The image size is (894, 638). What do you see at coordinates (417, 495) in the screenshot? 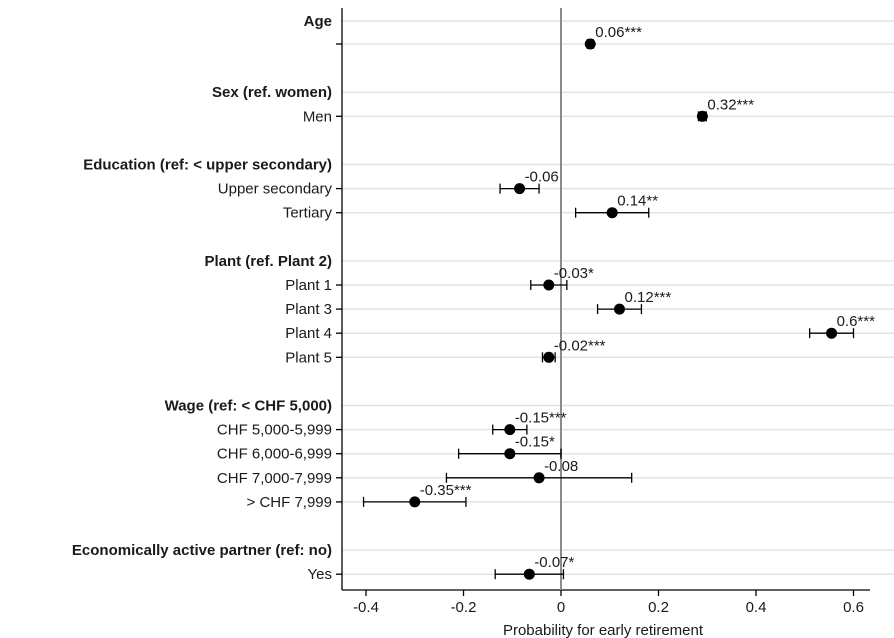
I see `estimate-marker: -0.35***` at bounding box center [417, 495].